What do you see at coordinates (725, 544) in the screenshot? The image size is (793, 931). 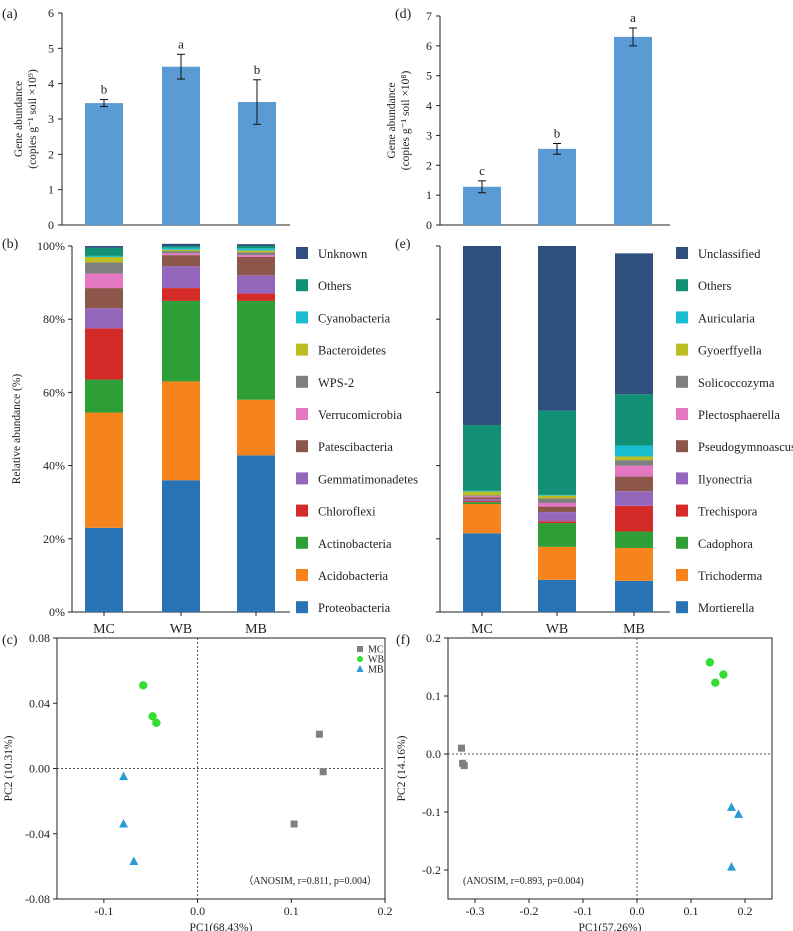 I see `legend-label: Cadophora` at bounding box center [725, 544].